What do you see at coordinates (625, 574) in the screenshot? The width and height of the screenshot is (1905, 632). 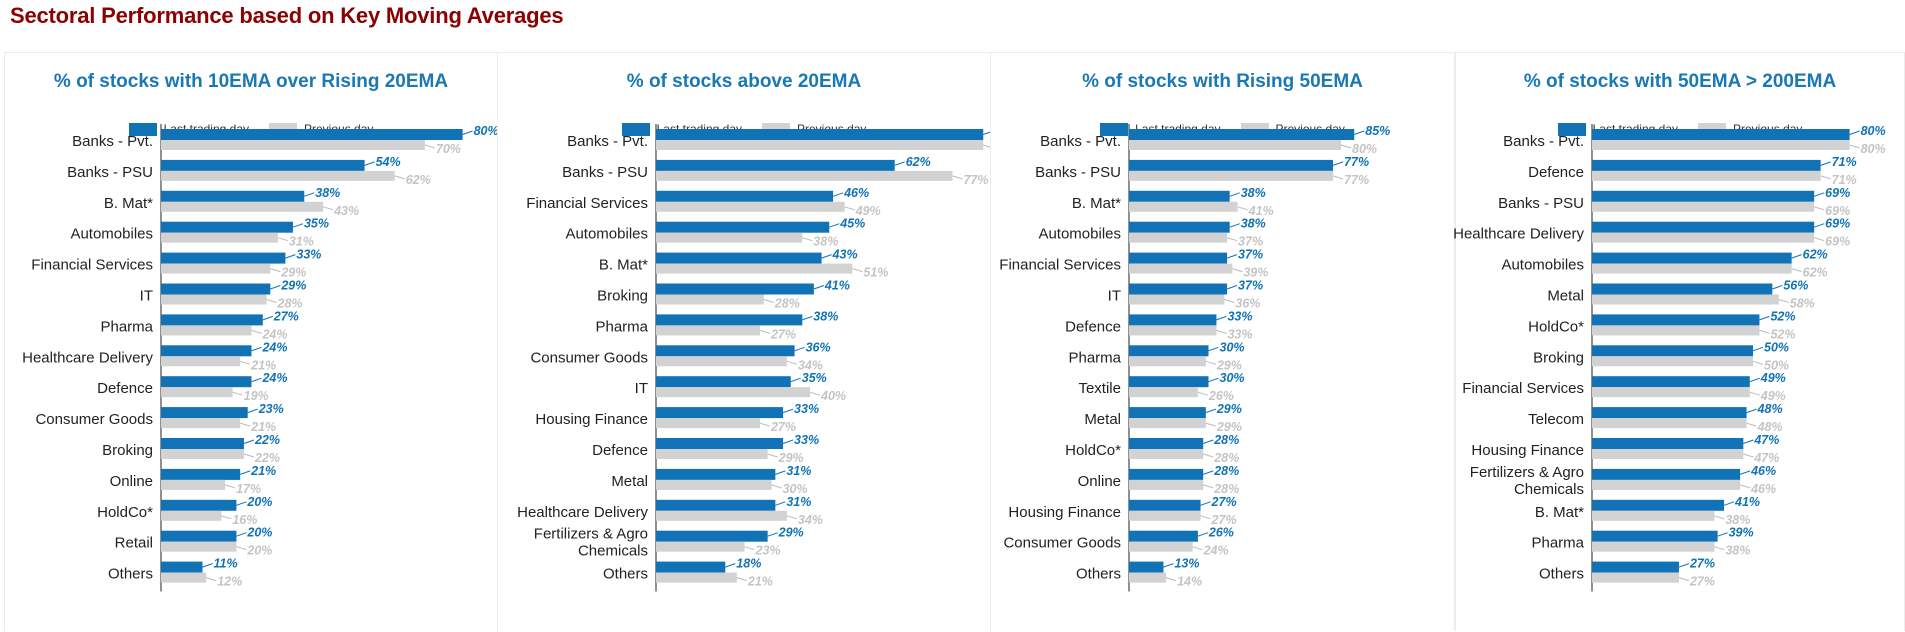 I see `category-label: Others` at bounding box center [625, 574].